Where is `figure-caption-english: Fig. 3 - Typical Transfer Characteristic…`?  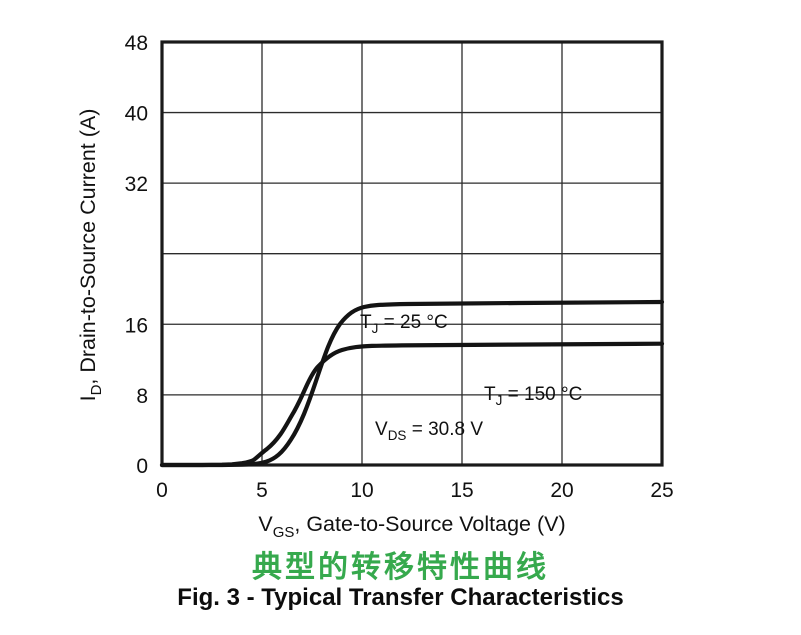
figure-caption-english: Fig. 3 - Typical Transfer Characteristic… is located at coordinates (400, 597).